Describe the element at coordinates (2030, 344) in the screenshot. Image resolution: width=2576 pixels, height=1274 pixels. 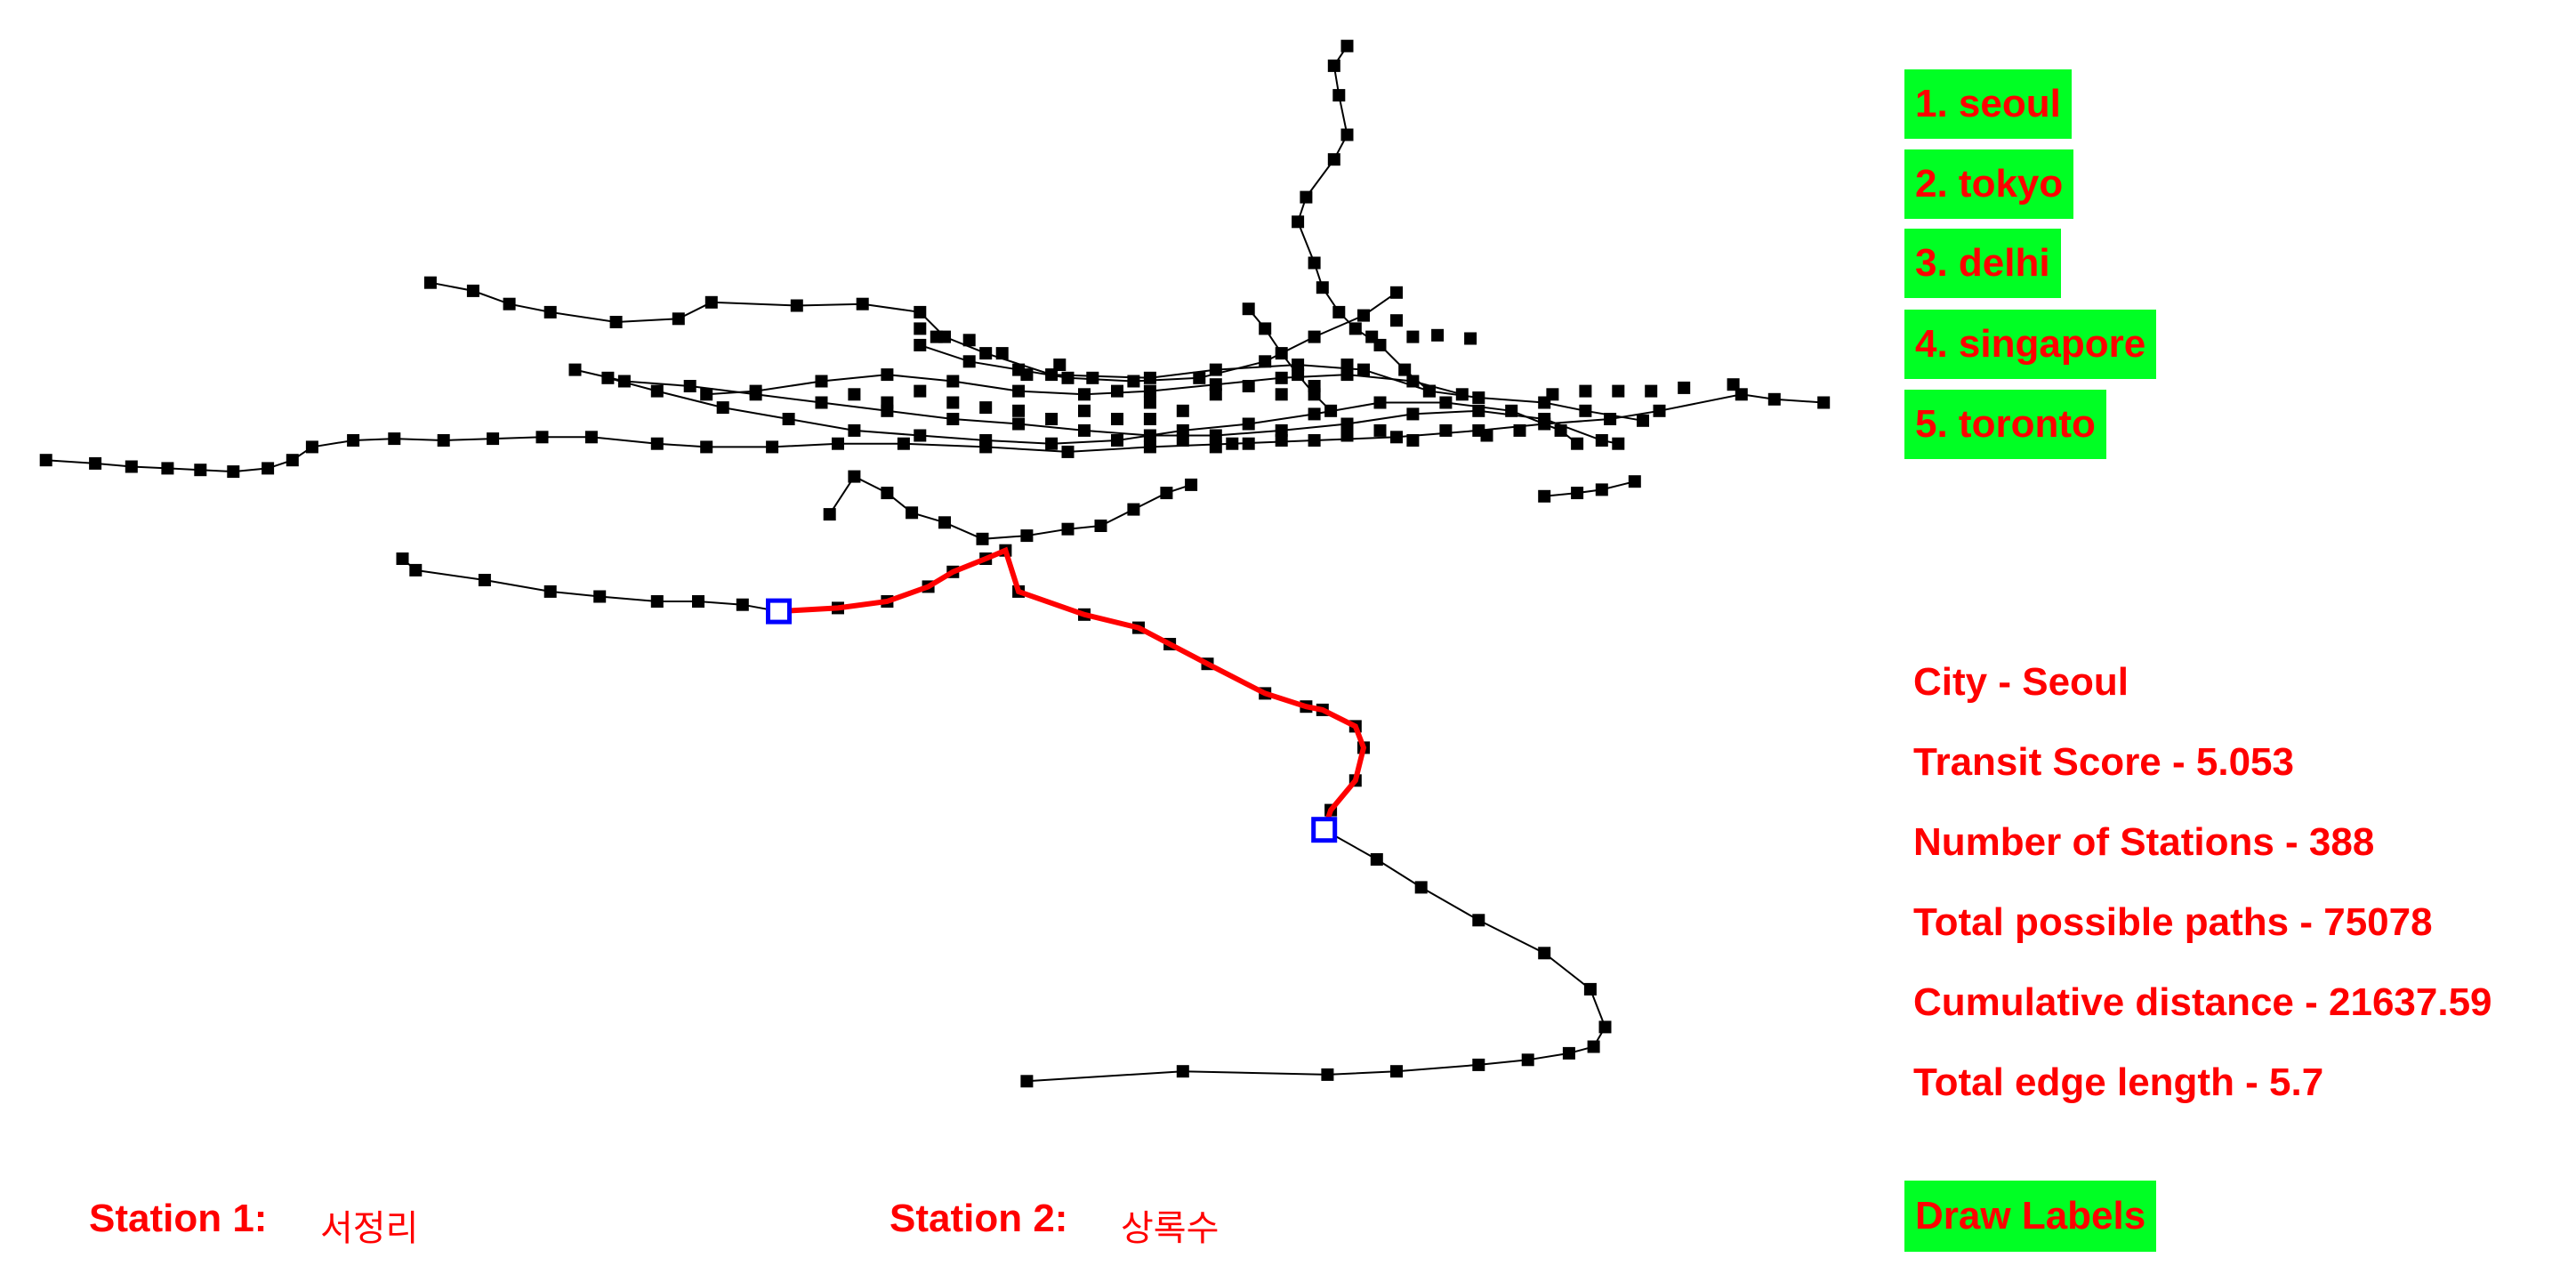
I see `city-button-singapore: 4. singapore` at that location.